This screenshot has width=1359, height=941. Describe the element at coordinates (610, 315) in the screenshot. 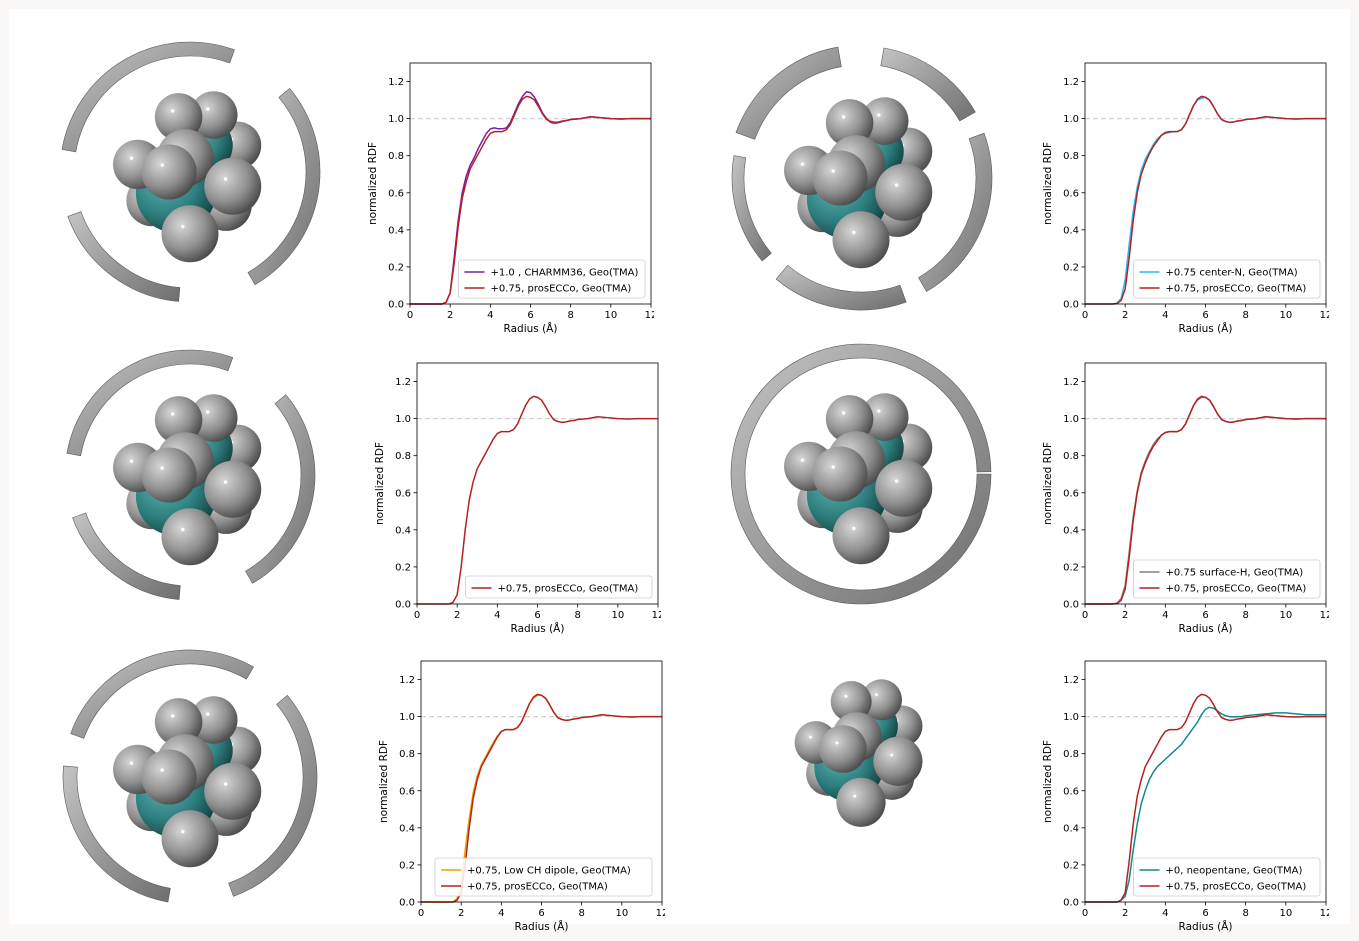

I see `x-tick-label: 10` at that location.